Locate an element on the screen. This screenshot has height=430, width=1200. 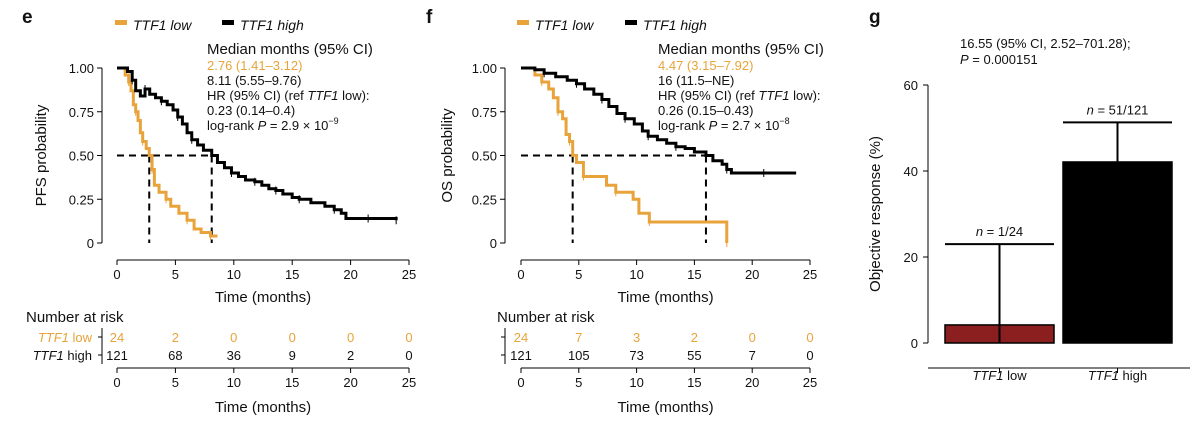
risk-count: 121 is located at coordinates (117, 355).